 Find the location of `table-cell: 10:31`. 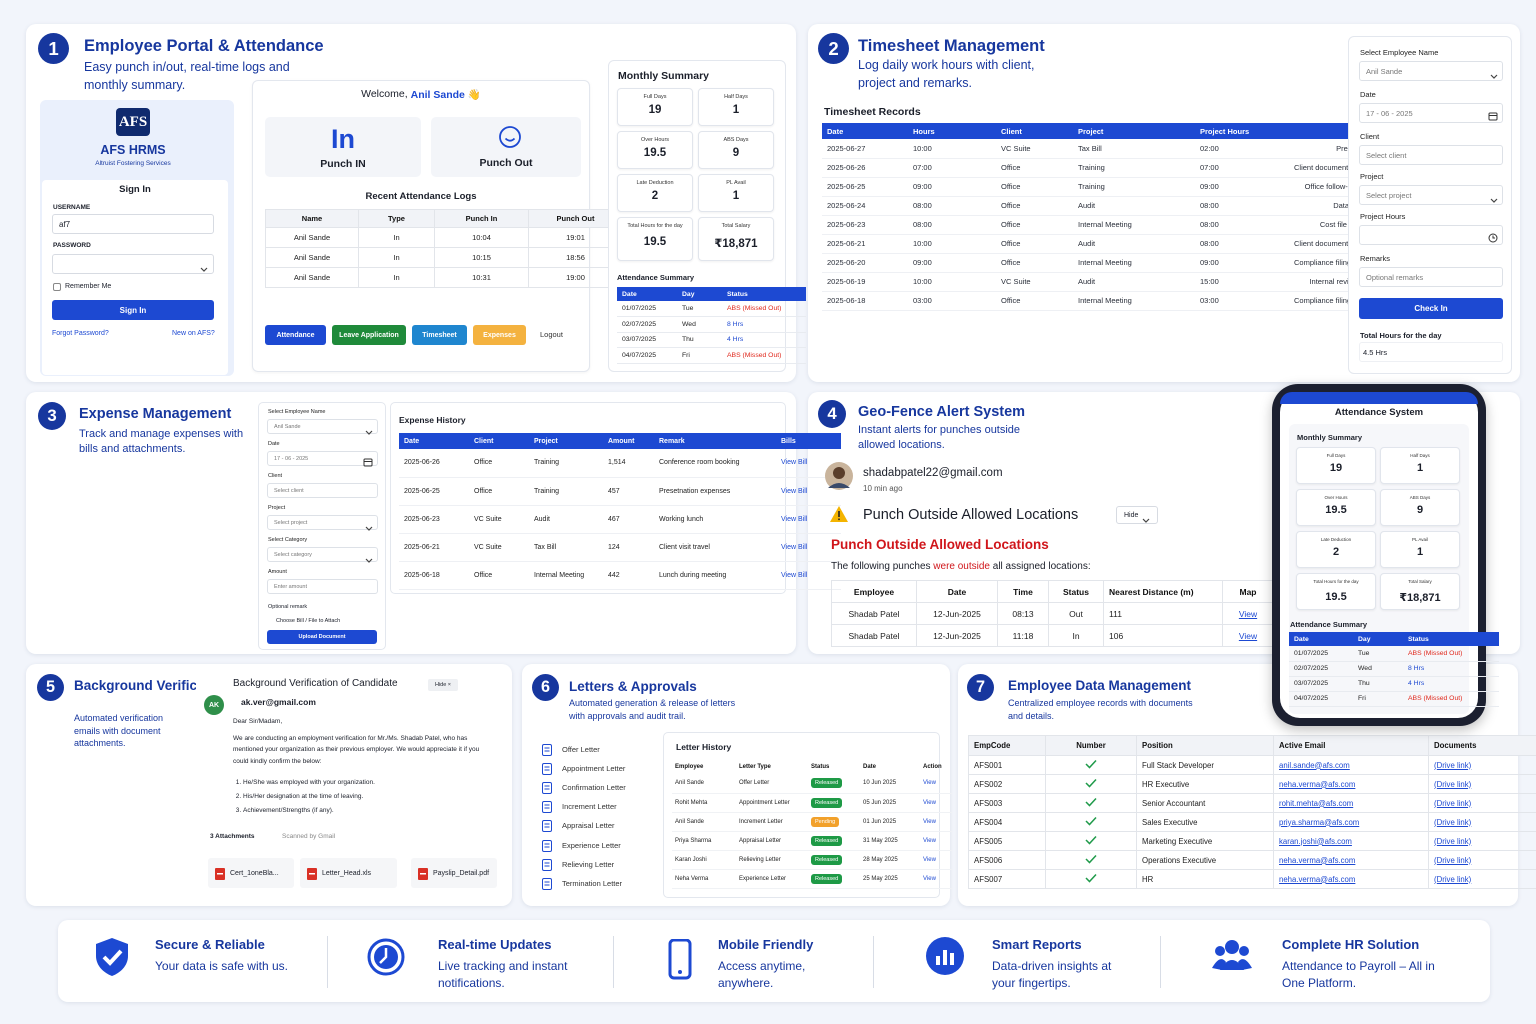

table-cell: 10:31 is located at coordinates (481, 277).